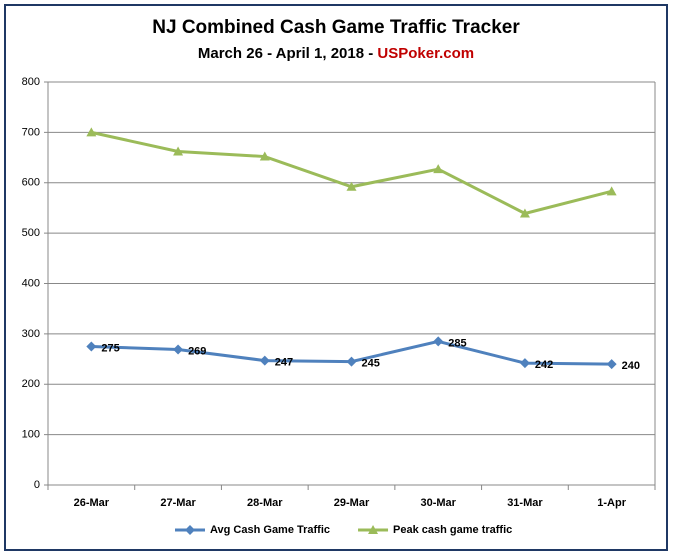  What do you see at coordinates (31, 132) in the screenshot?
I see `y-tick-label: 700` at bounding box center [31, 132].